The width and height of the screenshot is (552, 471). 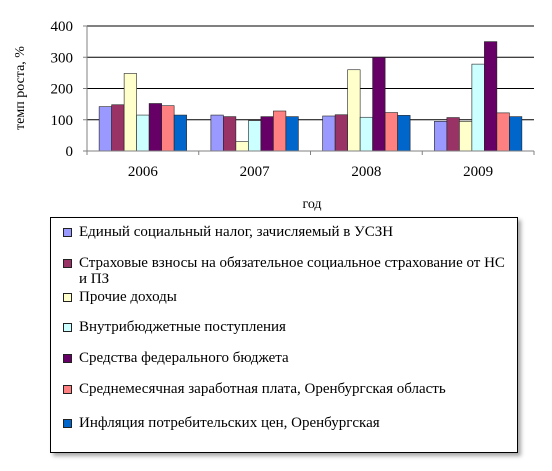 I want to click on y-tick-label: 100, so click(x=62, y=121).